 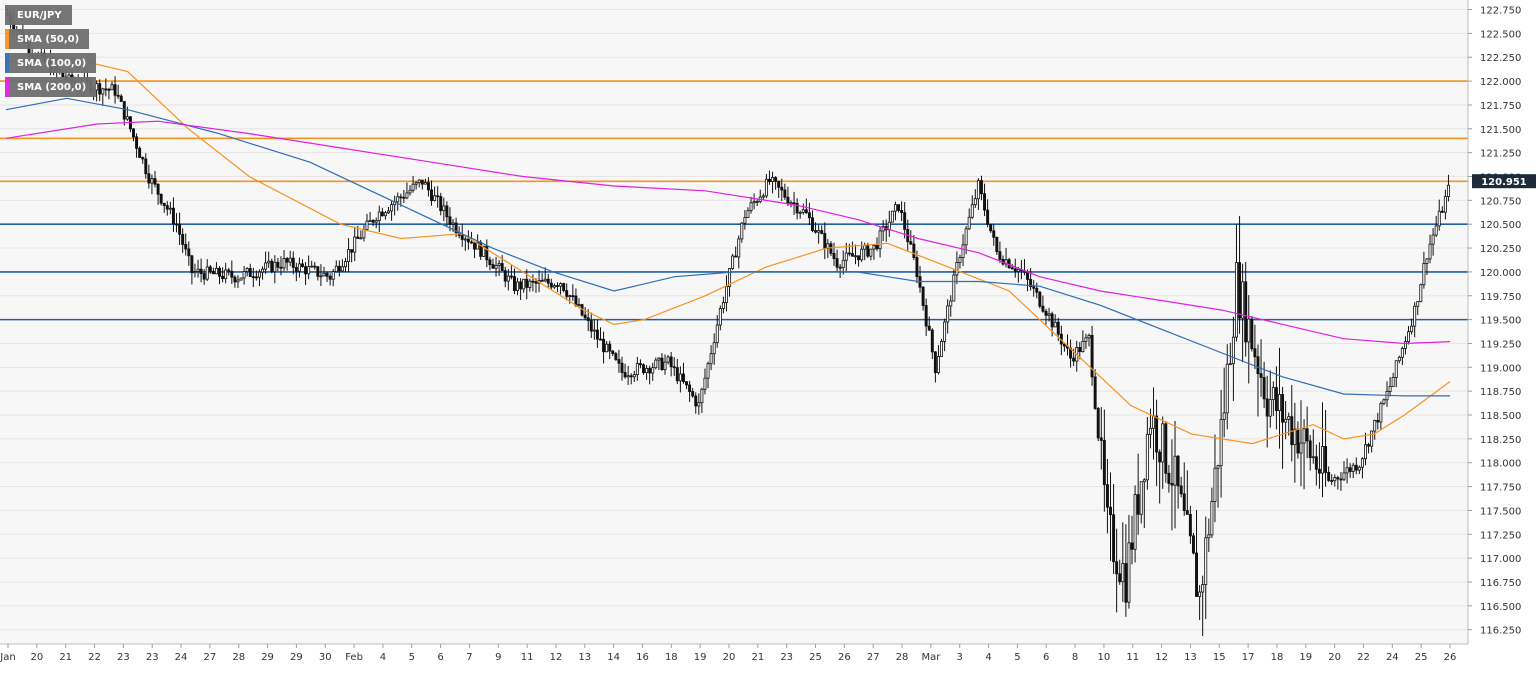 I want to click on x-tick-label: 16, so click(x=642, y=657).